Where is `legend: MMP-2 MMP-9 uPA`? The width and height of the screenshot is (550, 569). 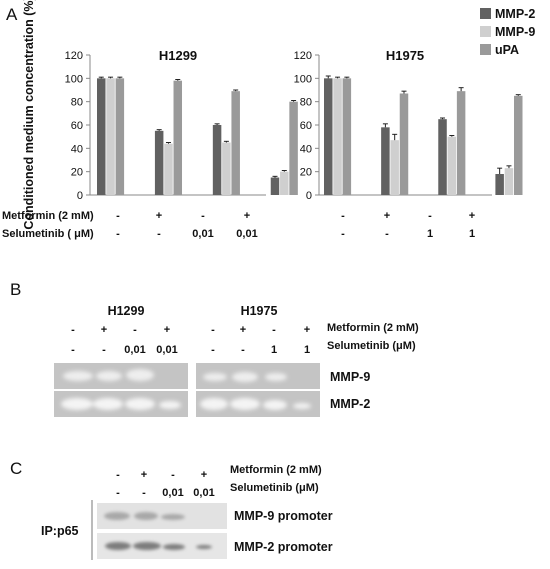
legend: MMP-2 MMP-9 uPA is located at coordinates (507, 32).